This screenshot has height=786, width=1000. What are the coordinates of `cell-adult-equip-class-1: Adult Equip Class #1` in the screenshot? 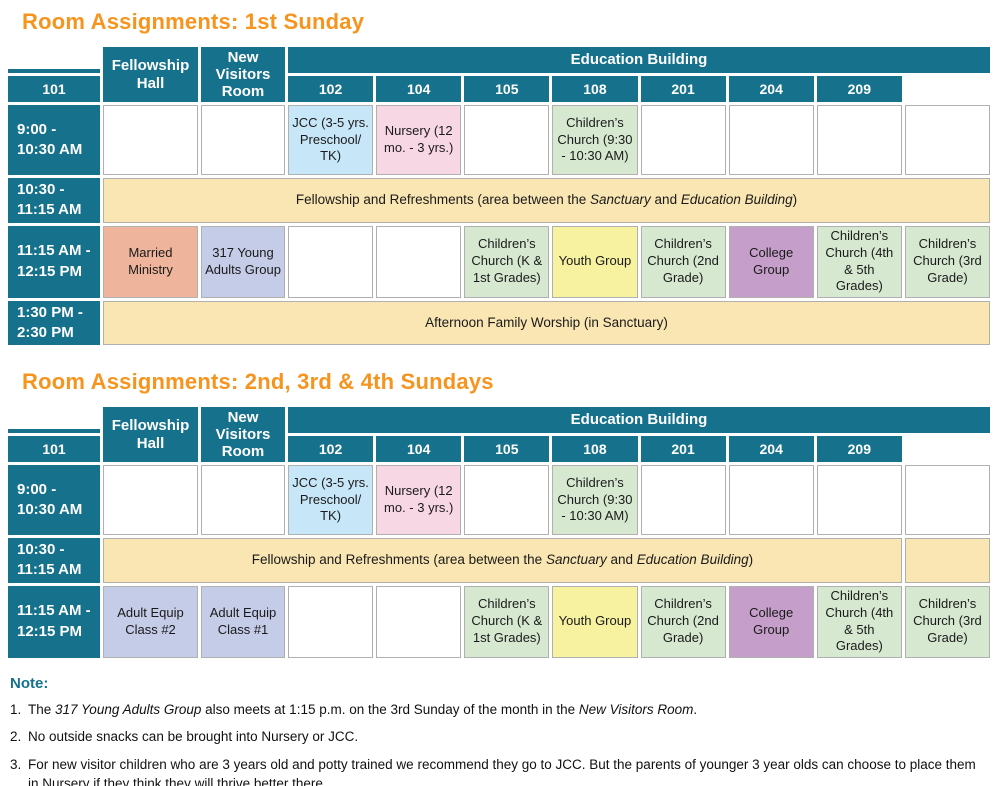 It's located at (243, 621).